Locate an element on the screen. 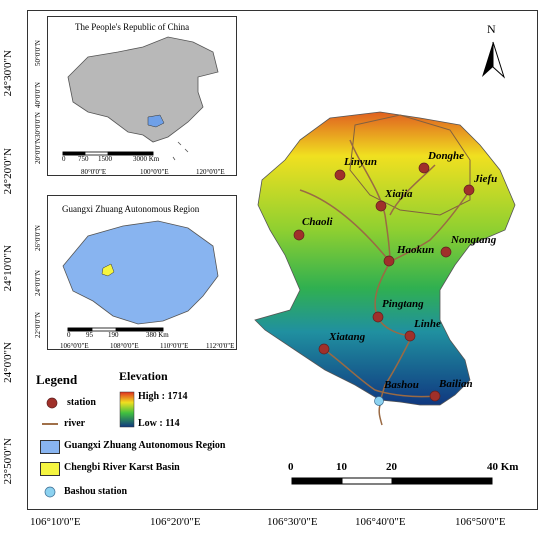 The height and width of the screenshot is (537, 550). station-bailian is located at coordinates (435, 396).